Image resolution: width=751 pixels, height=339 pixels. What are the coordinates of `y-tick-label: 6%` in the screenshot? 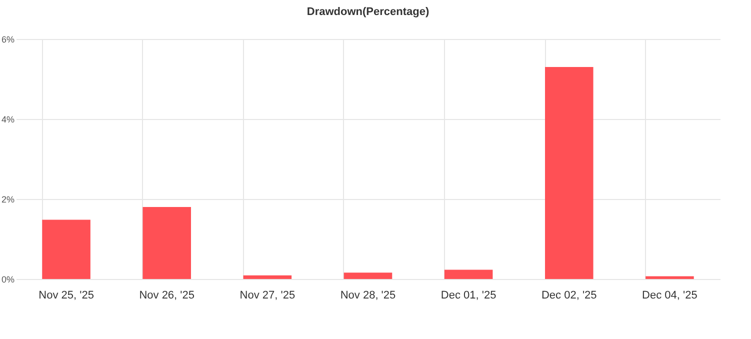 It's located at (7, 39).